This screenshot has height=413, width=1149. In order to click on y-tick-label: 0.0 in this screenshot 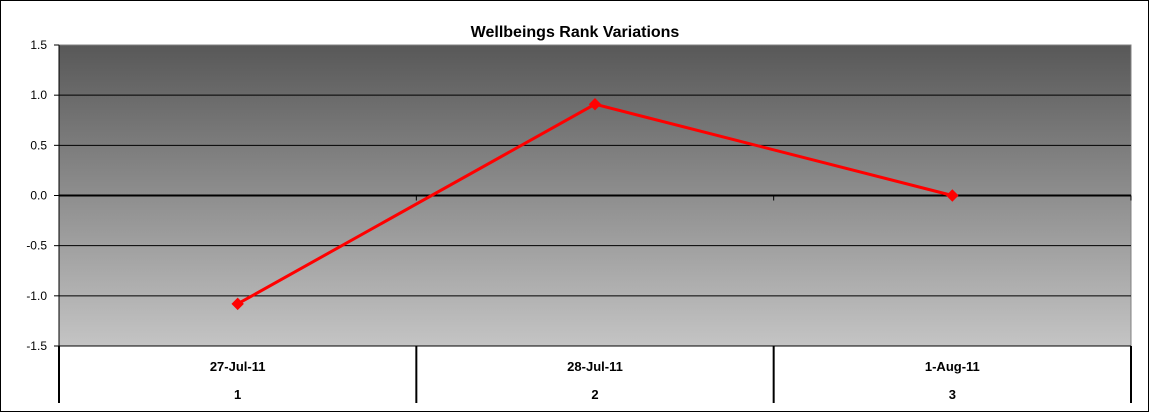, I will do `click(38, 196)`.